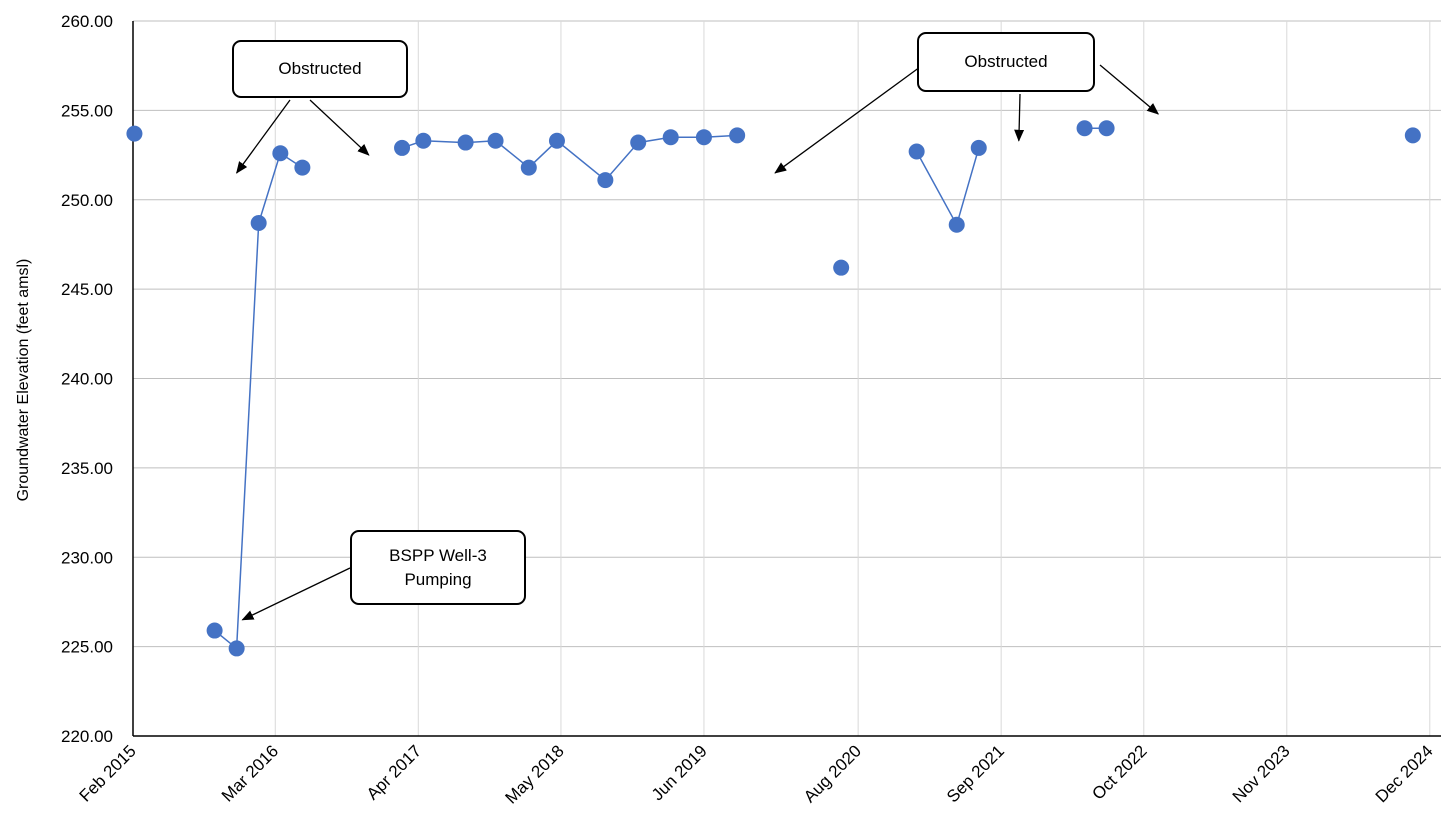 The height and width of the screenshot is (835, 1444). I want to click on y-tick-label: 255.00, so click(87, 110).